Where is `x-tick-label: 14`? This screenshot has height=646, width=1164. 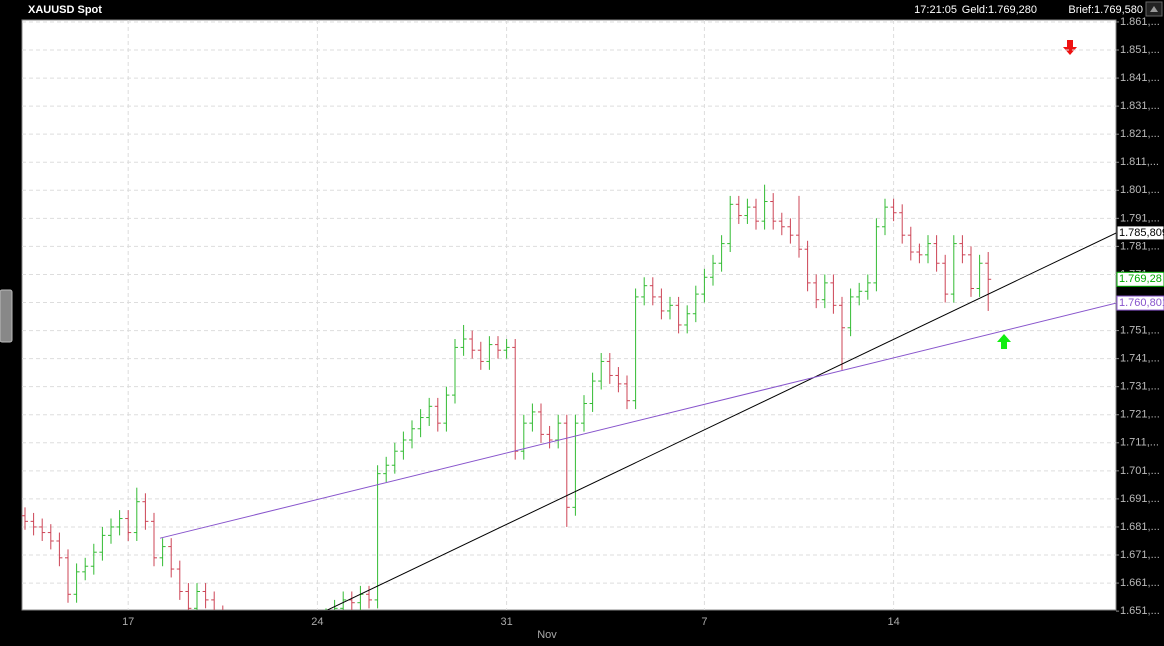 x-tick-label: 14 is located at coordinates (893, 622).